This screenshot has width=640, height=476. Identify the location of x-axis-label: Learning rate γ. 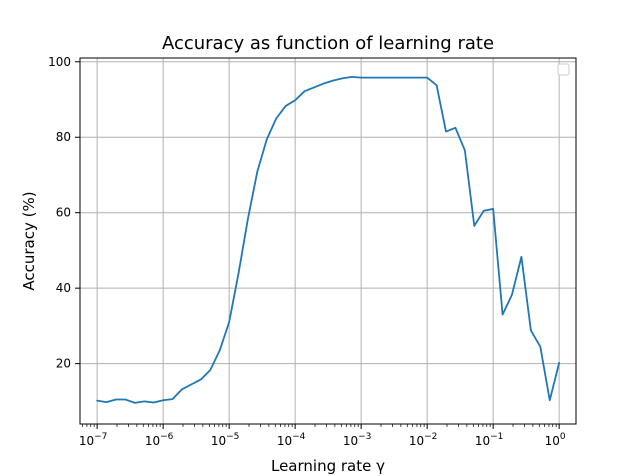
(328, 466).